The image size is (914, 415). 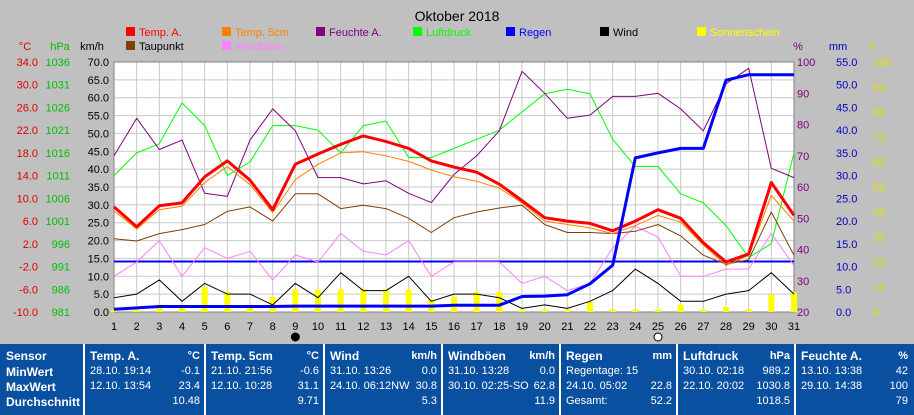 I want to click on x-tick-label: 27, so click(x=703, y=327).